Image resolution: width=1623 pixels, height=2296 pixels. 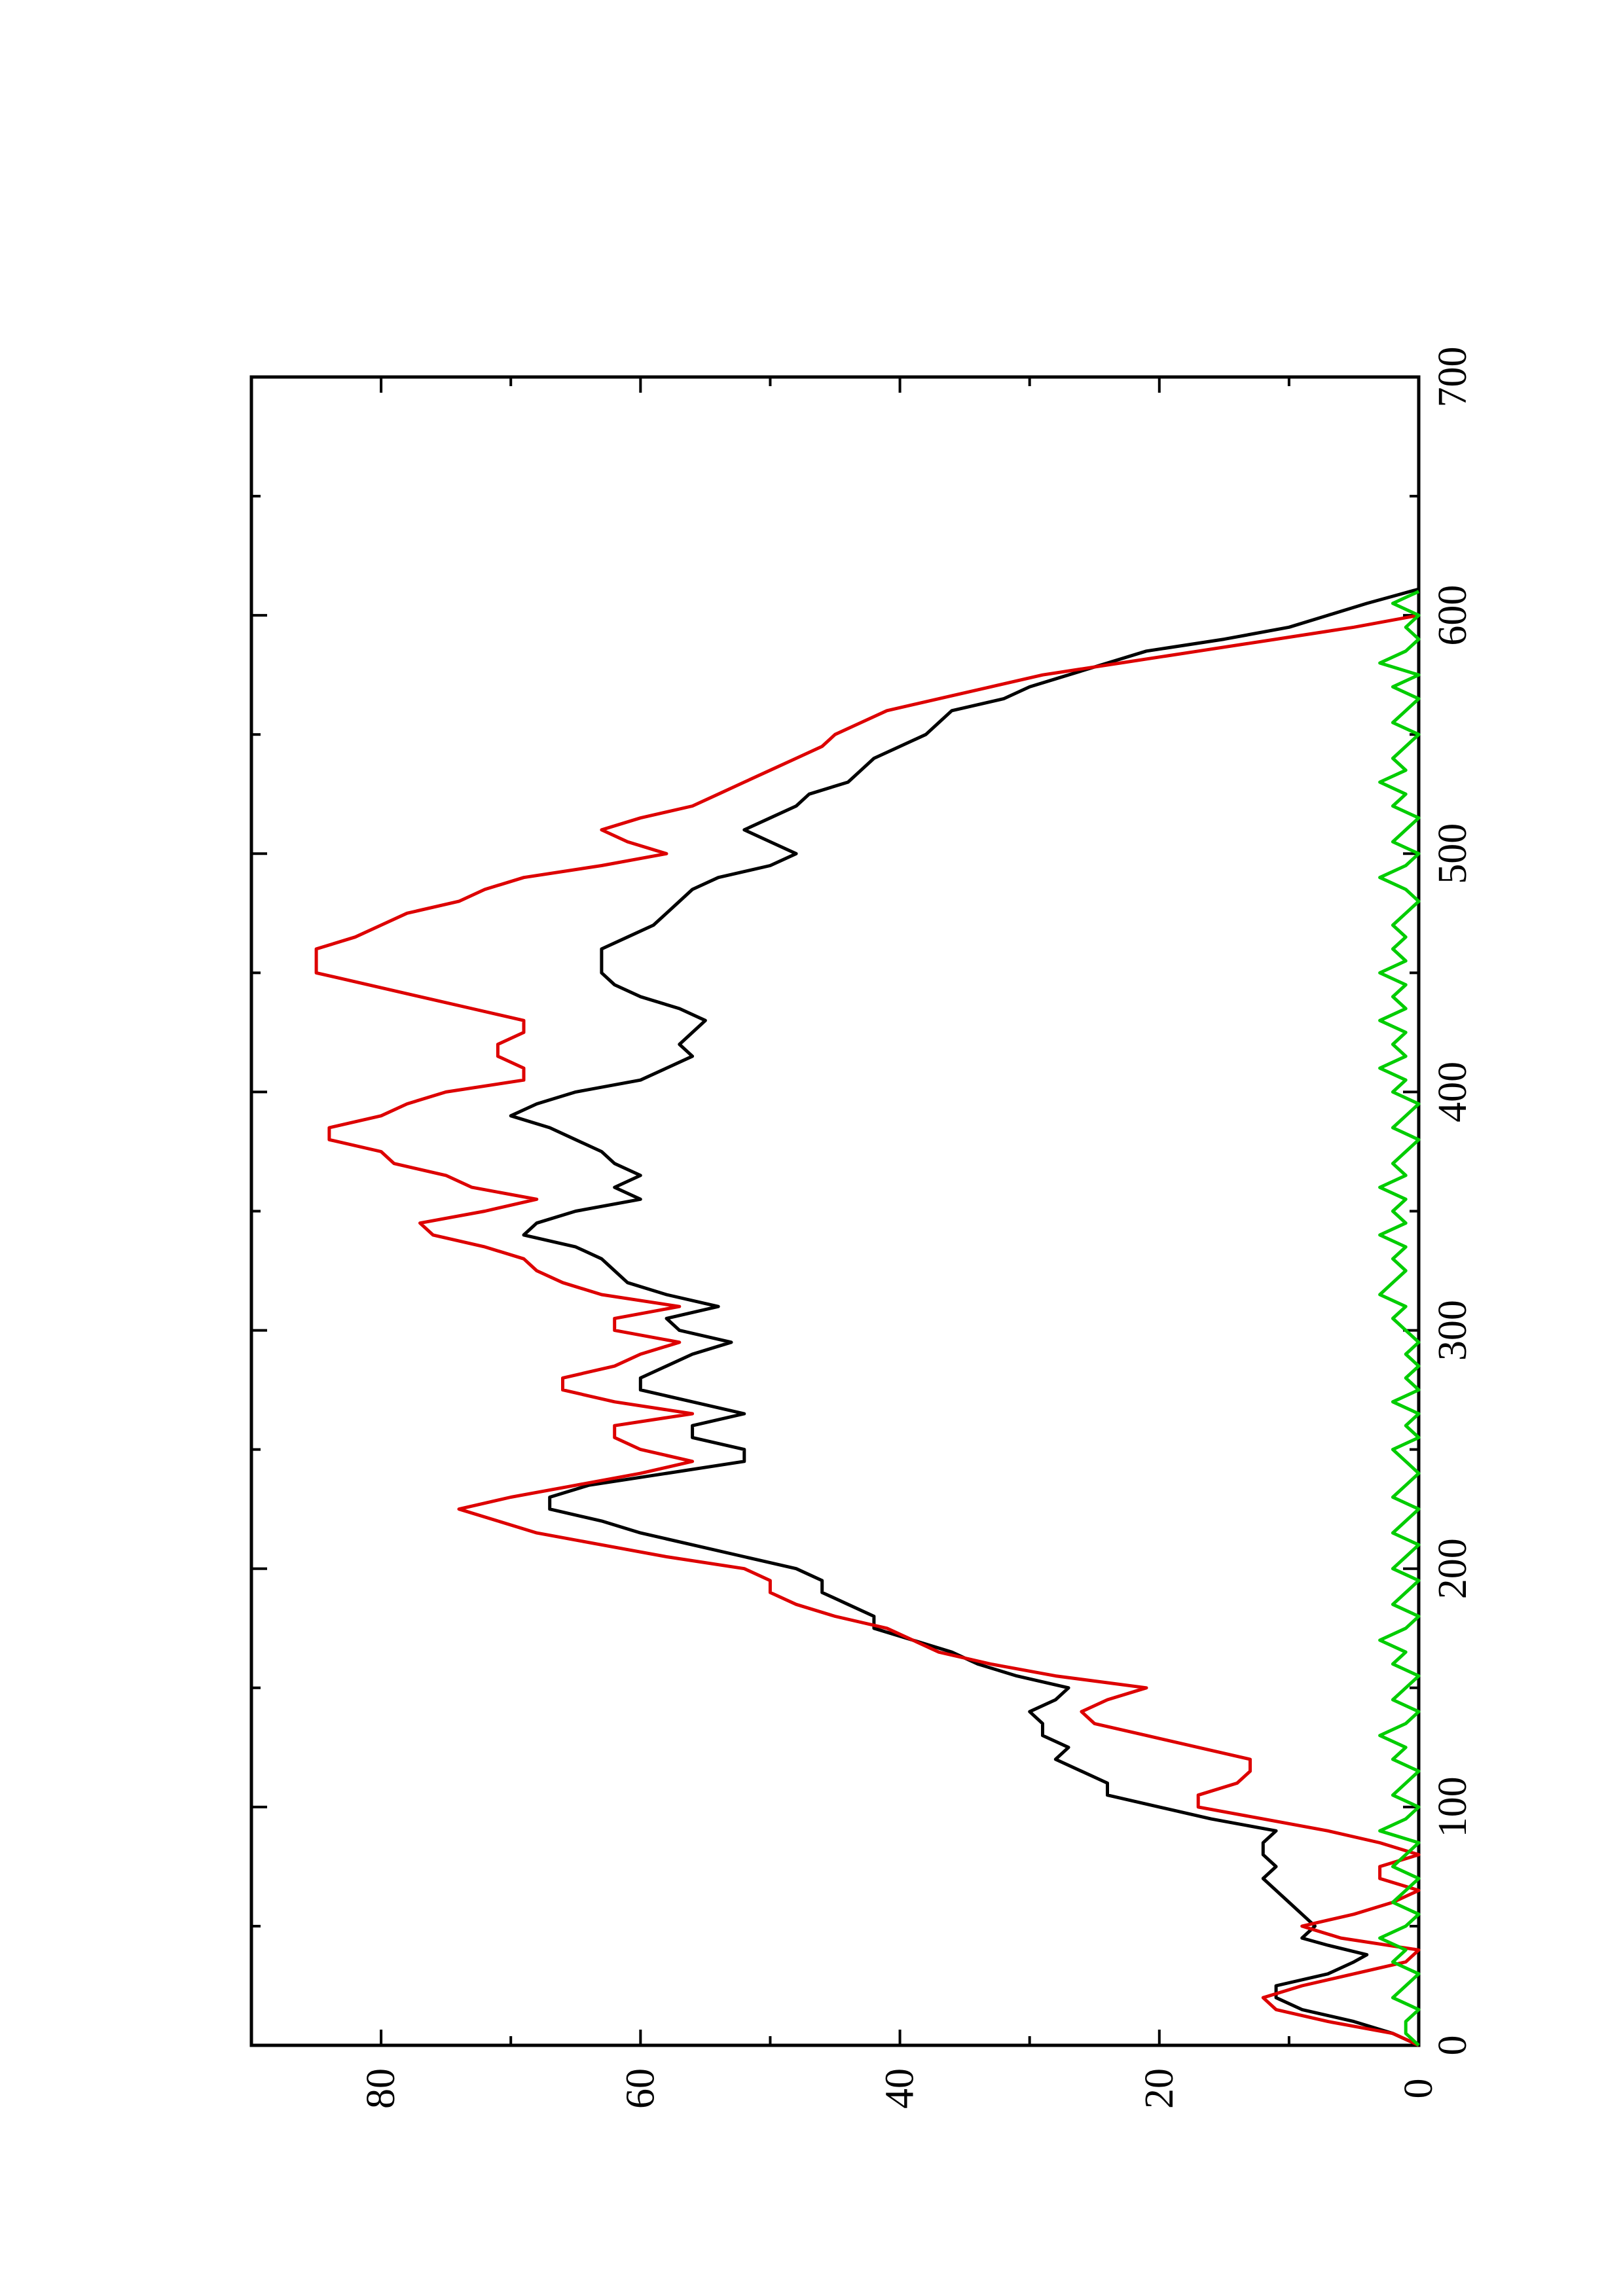 What do you see at coordinates (900, 2088) in the screenshot?
I see `y-tick-label: 40` at bounding box center [900, 2088].